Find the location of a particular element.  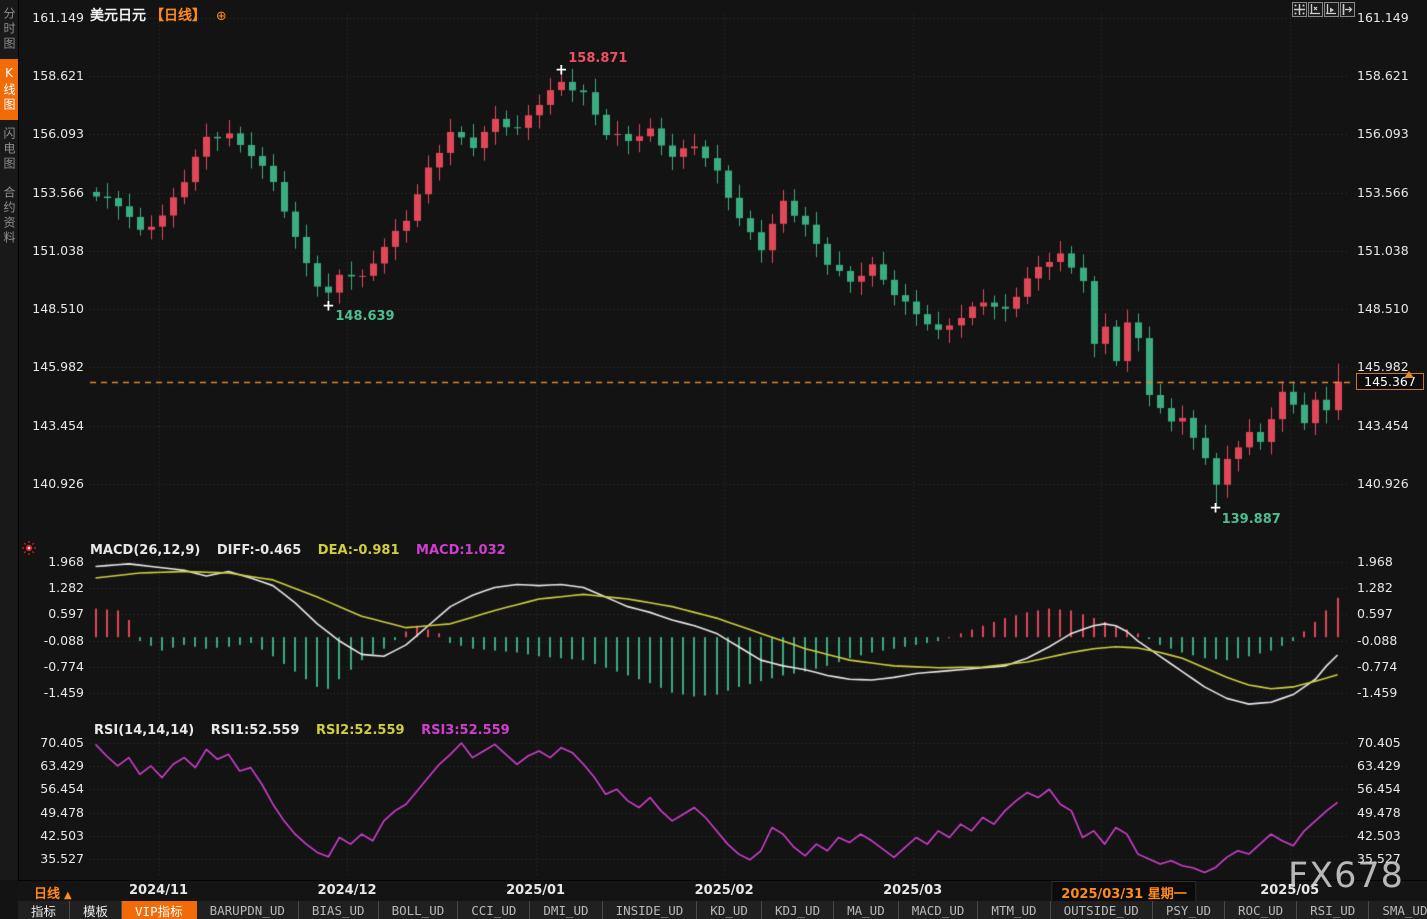

indicator-tab-MTM_UD: MTM_UD is located at coordinates (1014, 910).